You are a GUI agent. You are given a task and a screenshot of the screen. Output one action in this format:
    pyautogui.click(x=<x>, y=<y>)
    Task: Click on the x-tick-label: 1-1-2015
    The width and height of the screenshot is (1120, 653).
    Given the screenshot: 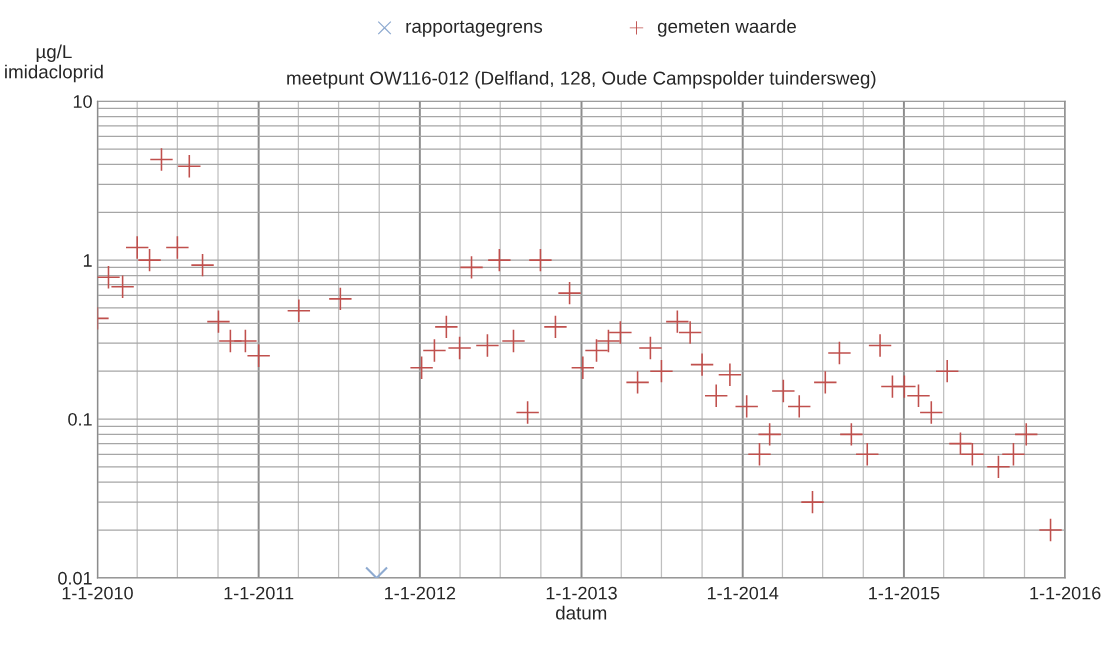 What is the action you would take?
    pyautogui.click(x=904, y=593)
    